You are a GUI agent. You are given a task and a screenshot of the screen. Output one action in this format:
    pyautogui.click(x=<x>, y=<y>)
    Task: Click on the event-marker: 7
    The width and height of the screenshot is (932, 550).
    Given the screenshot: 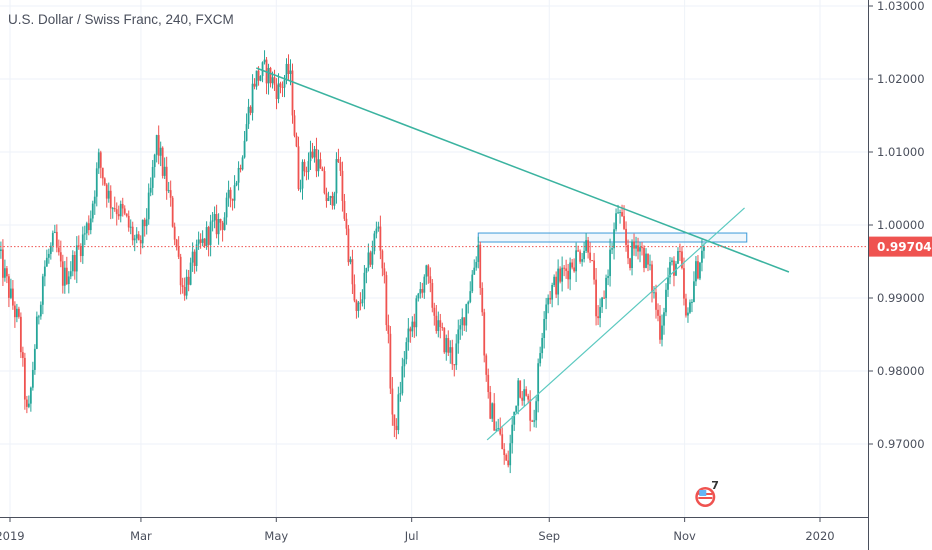 What is the action you would take?
    pyautogui.click(x=707, y=493)
    